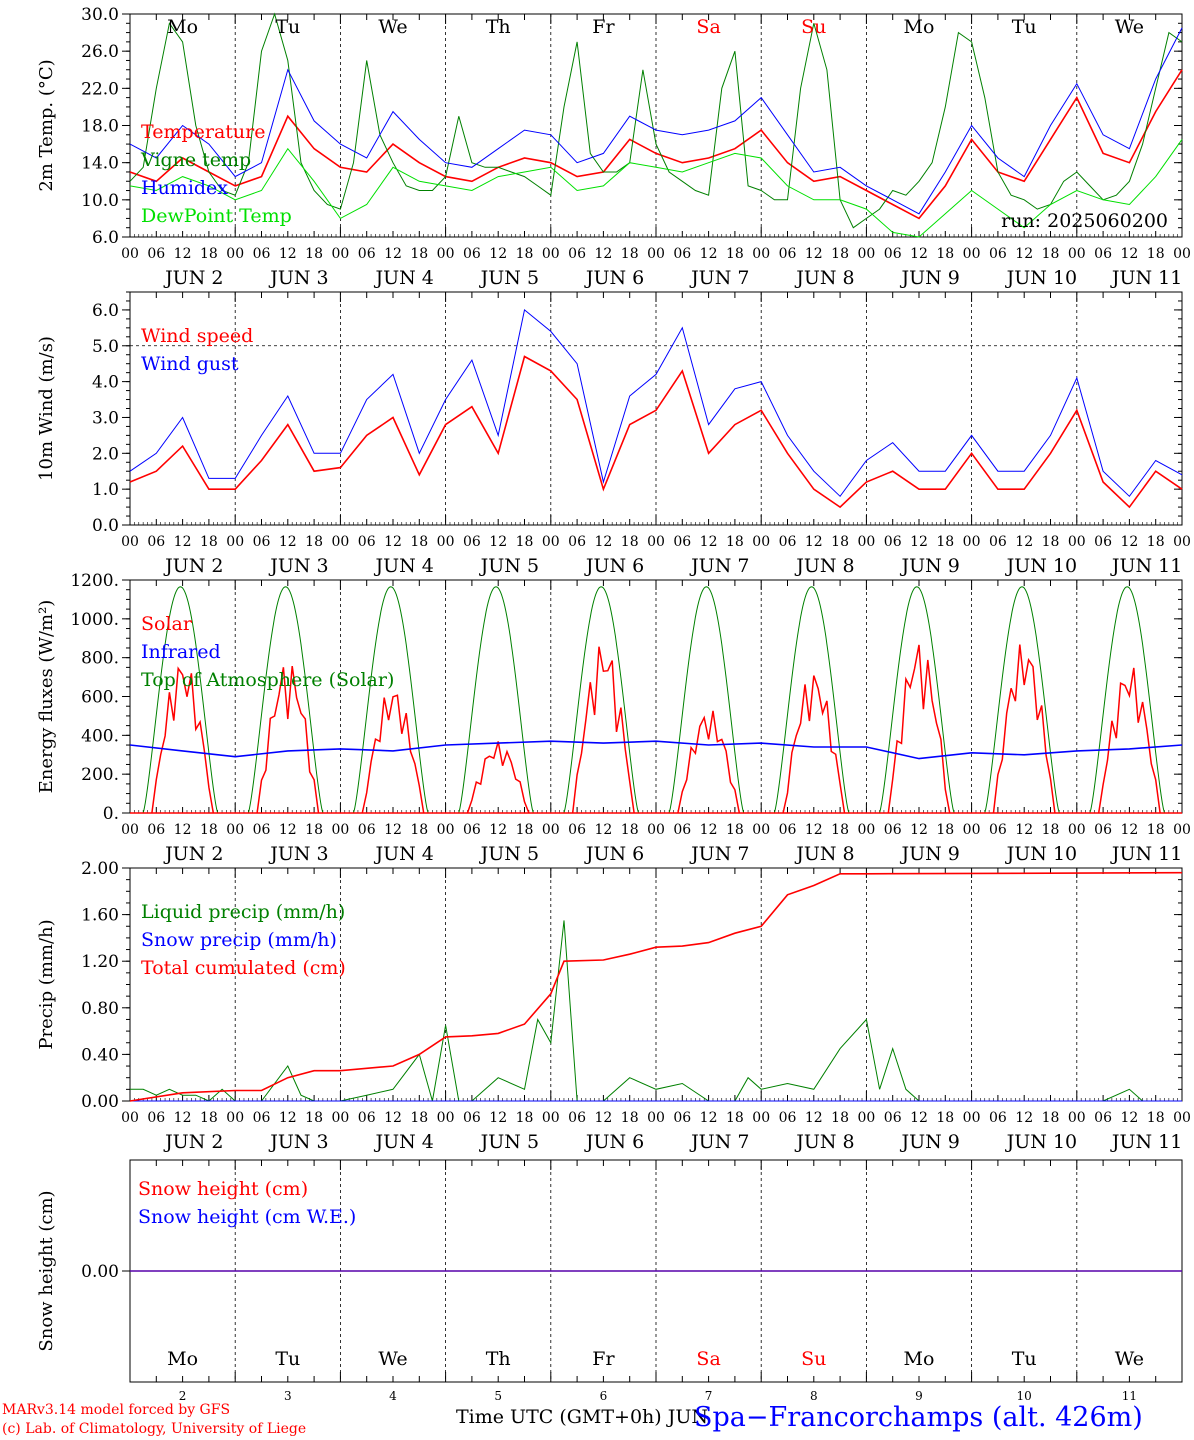 This screenshot has width=1194, height=1440. I want to click on y-tick-label: 18.0, so click(100, 127).